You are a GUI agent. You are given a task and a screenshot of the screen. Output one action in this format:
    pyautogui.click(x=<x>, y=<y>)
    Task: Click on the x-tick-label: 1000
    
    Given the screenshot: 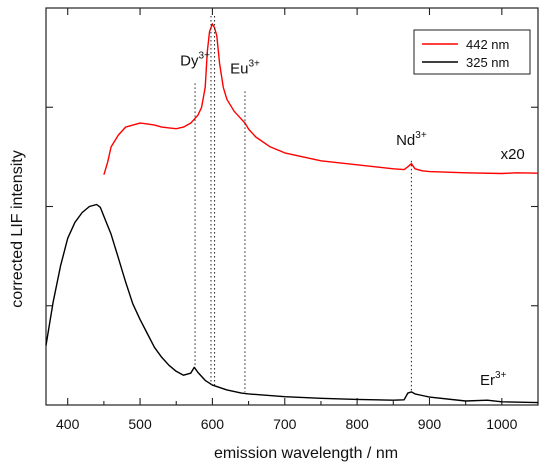 What is the action you would take?
    pyautogui.click(x=501, y=424)
    